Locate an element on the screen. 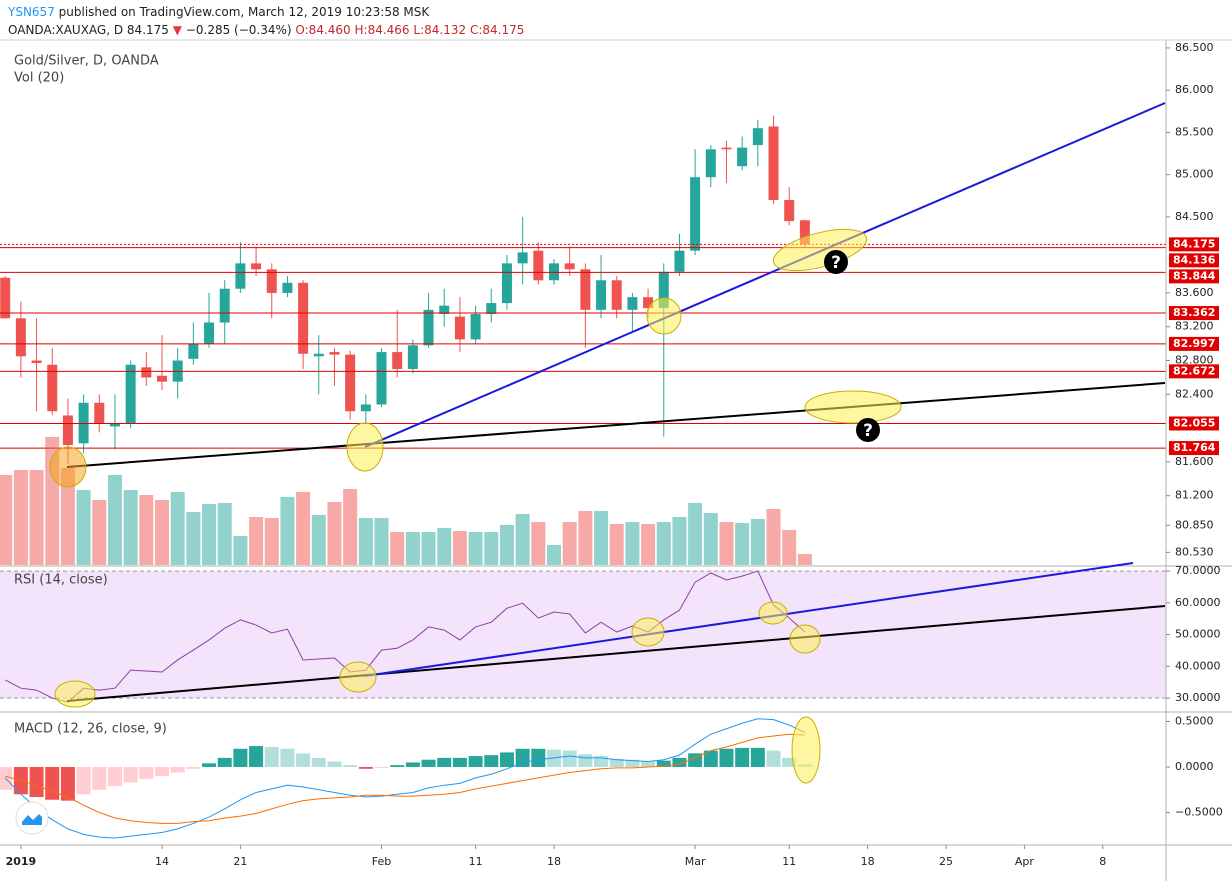  y-tick-label: 80.530 is located at coordinates (1194, 551).